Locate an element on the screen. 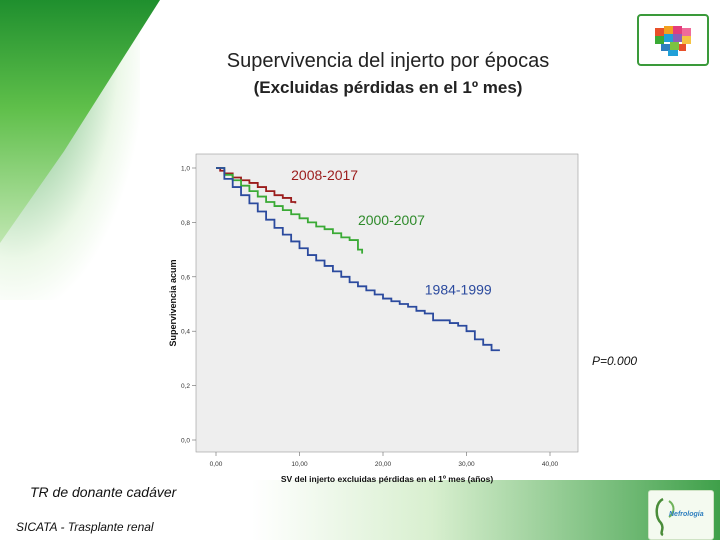  slide-title: Supervivencia del injerto por épocas is located at coordinates (388, 61).